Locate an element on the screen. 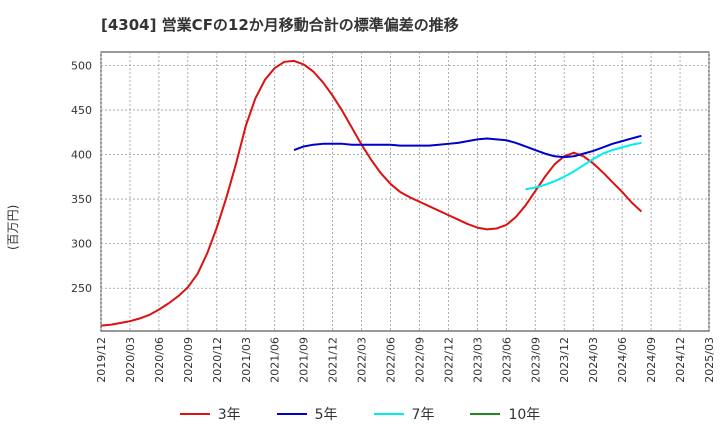 The width and height of the screenshot is (720, 440). chart-title: [4304] 営業CFの12か月移動合計の標準偏差の推移 is located at coordinates (280, 25).